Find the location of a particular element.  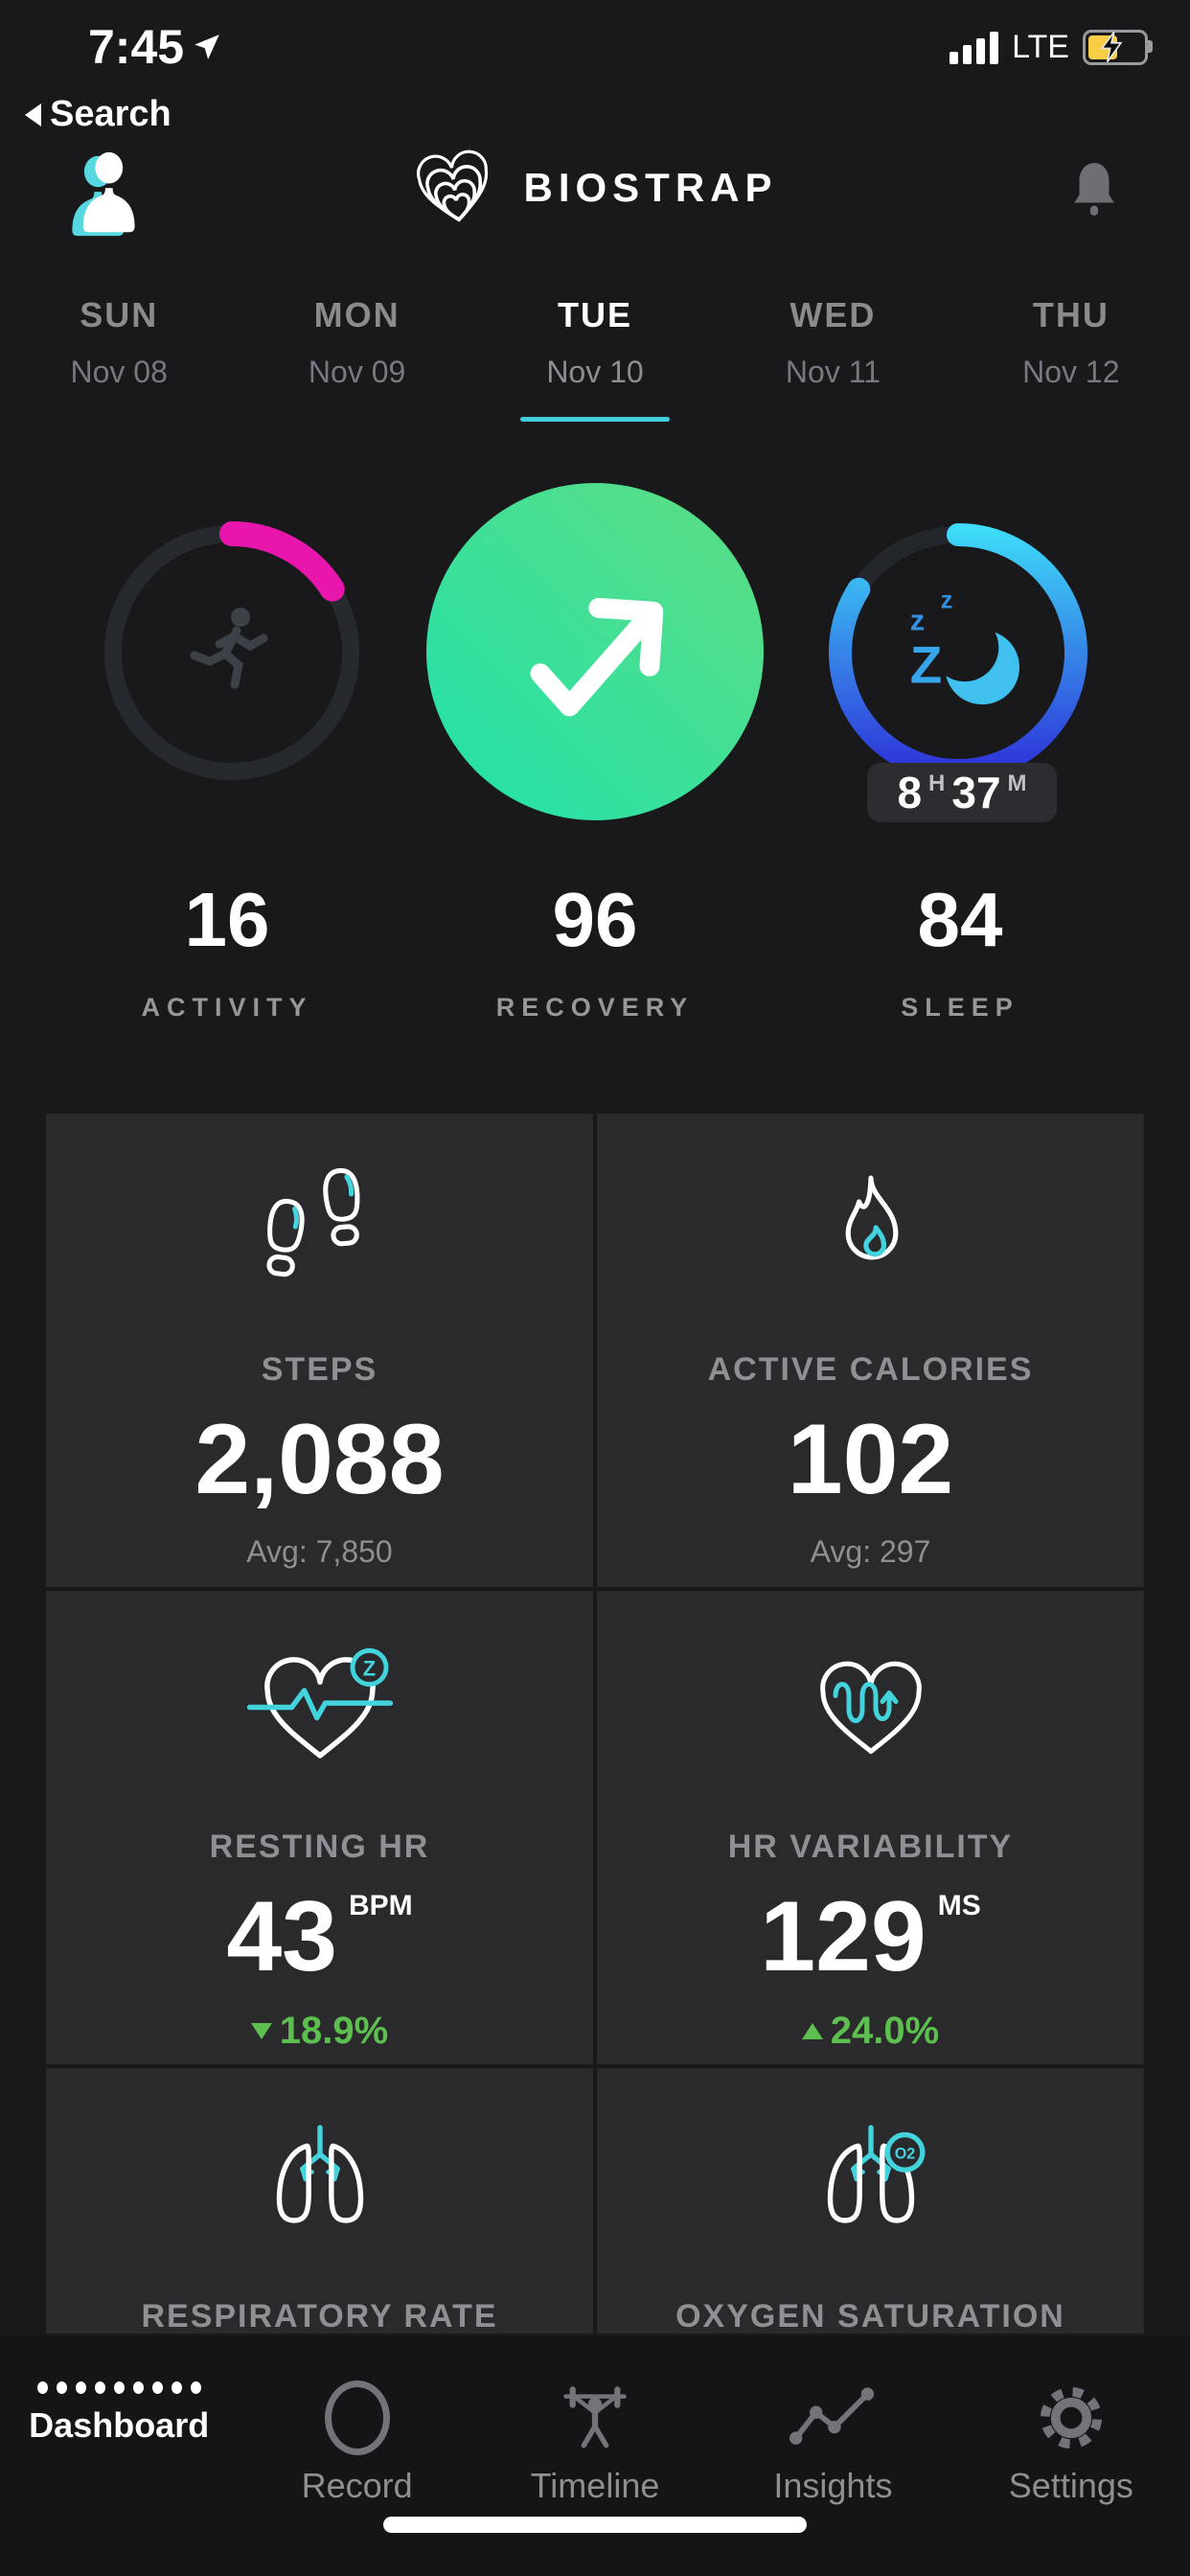

sleep-moon-icon: z z Z is located at coordinates (958, 652).